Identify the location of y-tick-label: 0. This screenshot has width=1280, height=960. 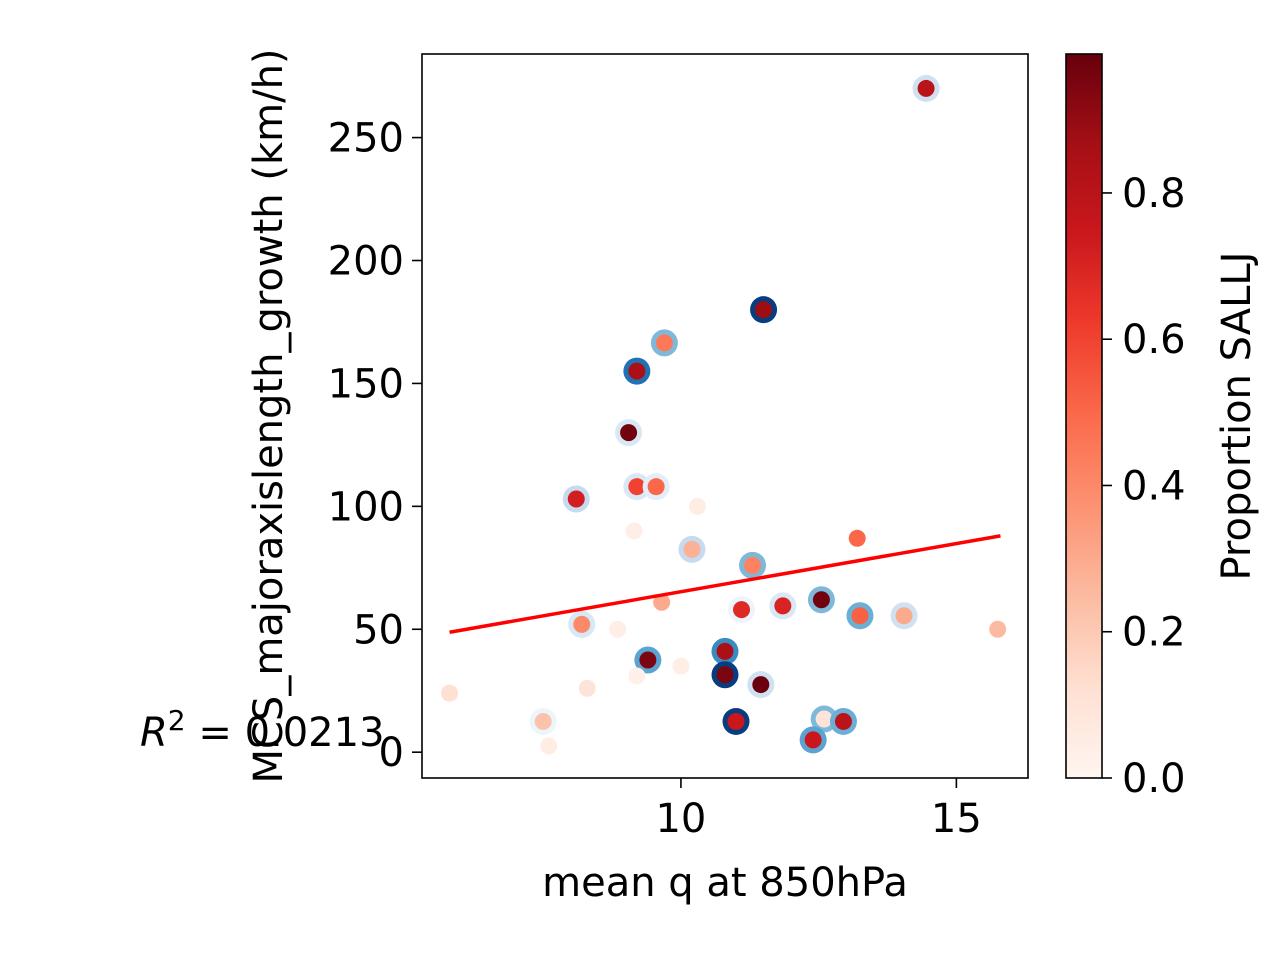
(391, 753).